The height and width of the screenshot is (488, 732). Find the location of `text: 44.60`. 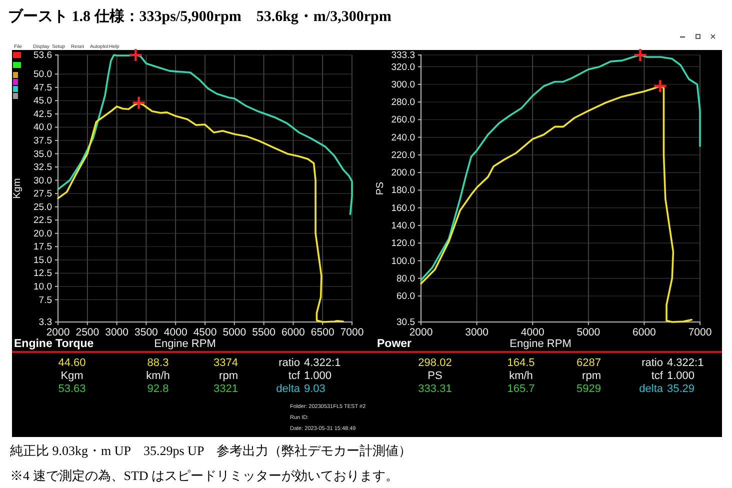

text: 44.60 is located at coordinates (72, 363).